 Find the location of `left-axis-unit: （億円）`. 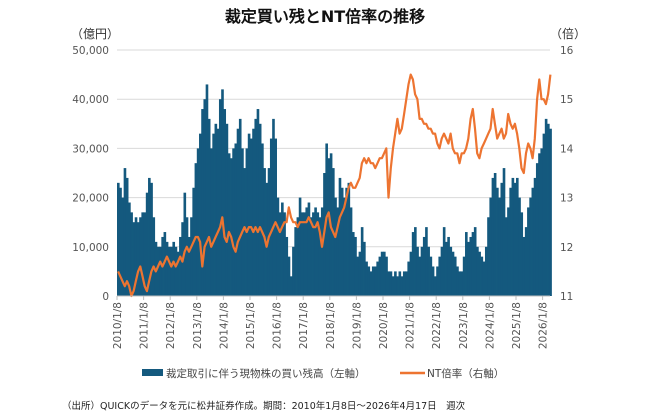

left-axis-unit: （億円） is located at coordinates (95, 34).